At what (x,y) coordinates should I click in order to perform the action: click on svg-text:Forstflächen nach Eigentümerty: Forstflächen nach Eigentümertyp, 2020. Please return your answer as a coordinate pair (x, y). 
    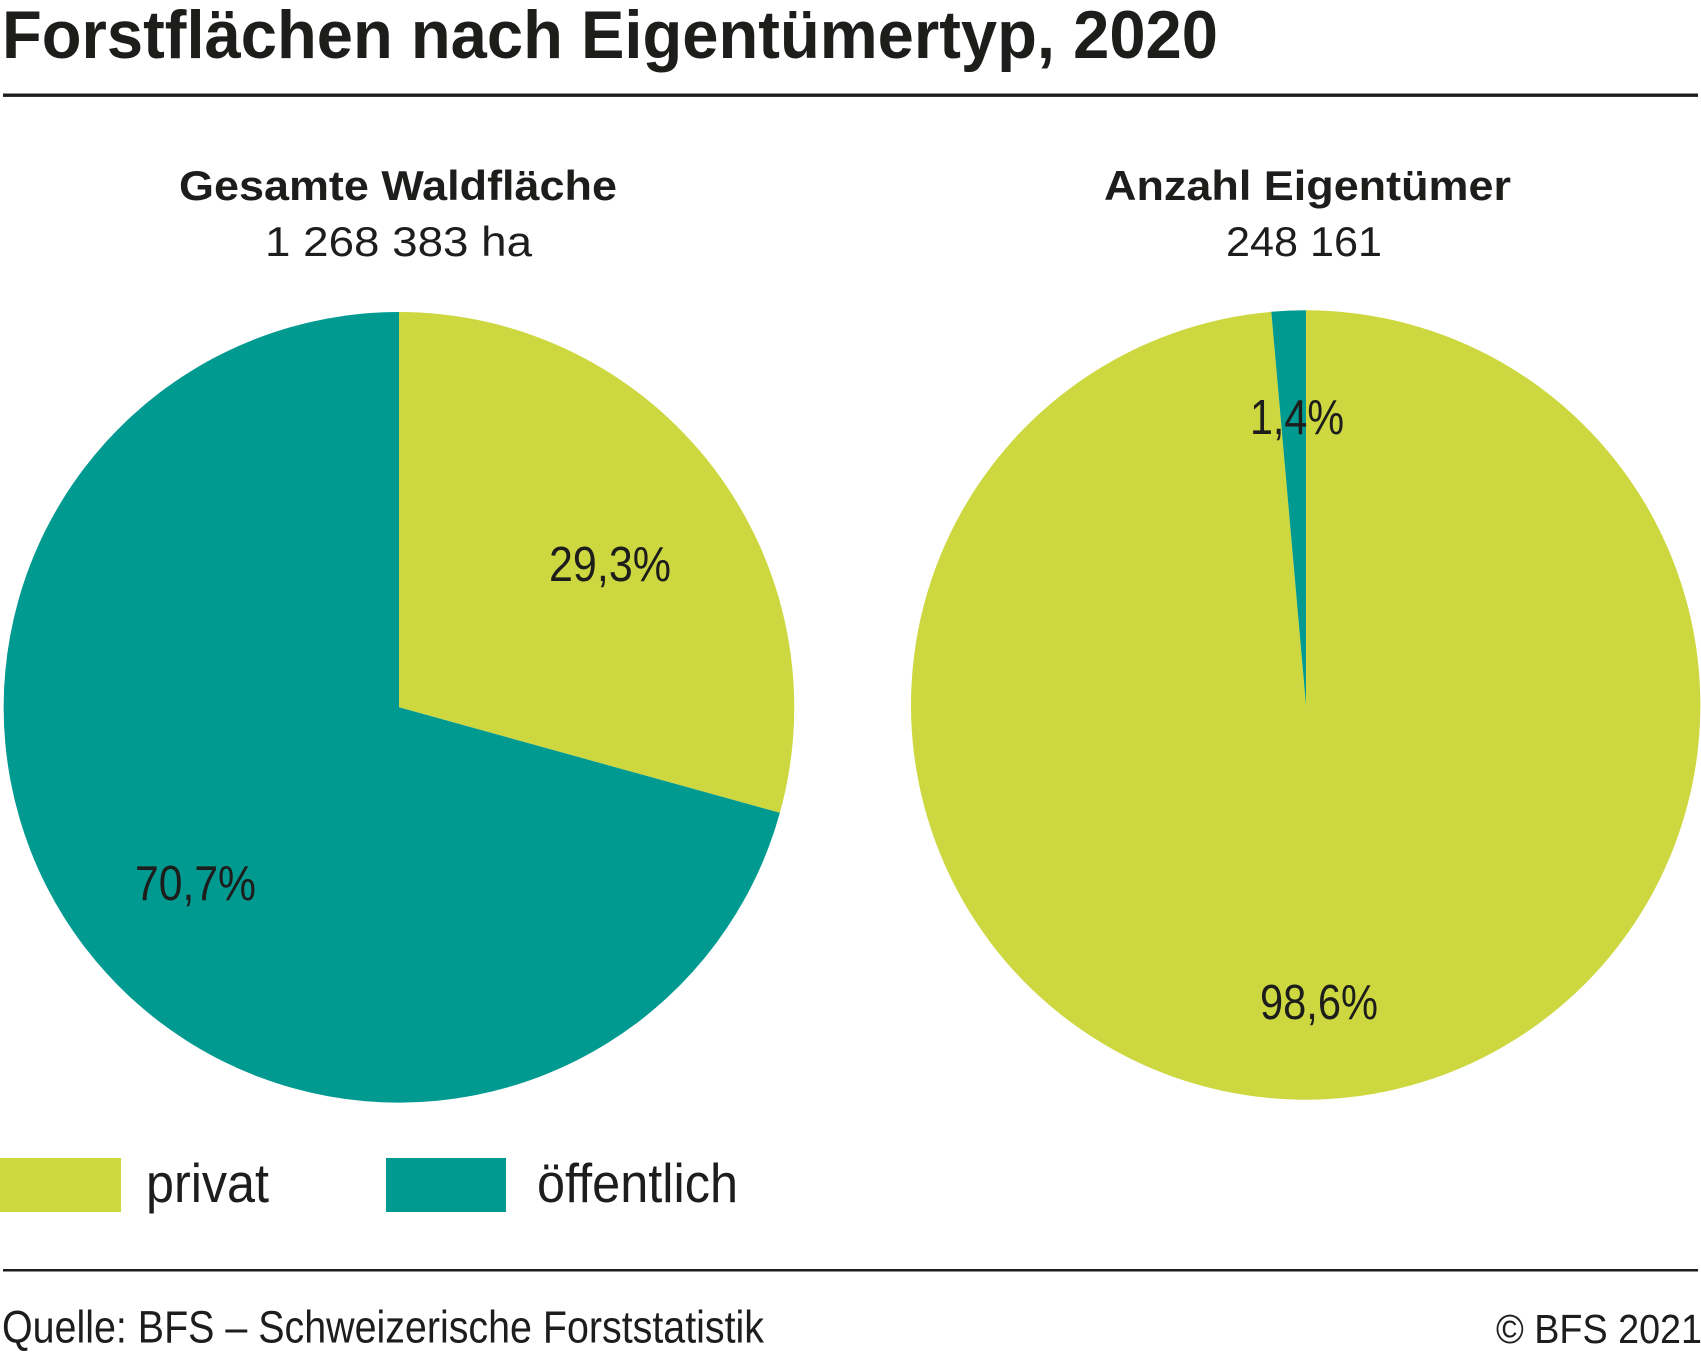
    Looking at the image, I should click on (610, 36).